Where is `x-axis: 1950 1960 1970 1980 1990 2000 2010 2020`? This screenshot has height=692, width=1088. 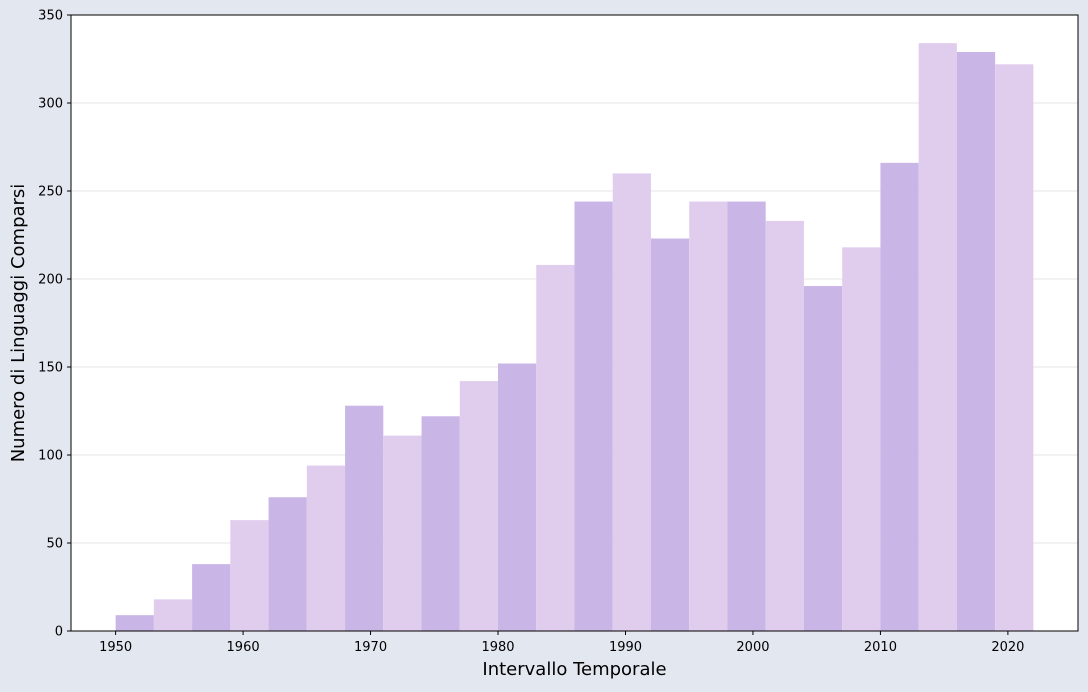 x-axis: 1950 1960 1970 1980 1990 2000 2010 2020 is located at coordinates (561, 643).